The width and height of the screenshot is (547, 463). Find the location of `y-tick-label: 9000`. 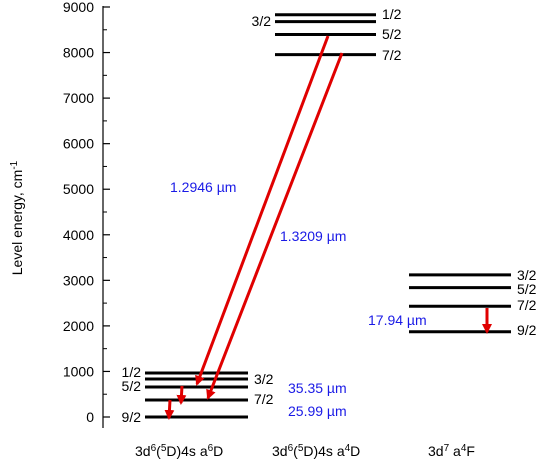

y-tick-label: 9000 is located at coordinates (78, 7).